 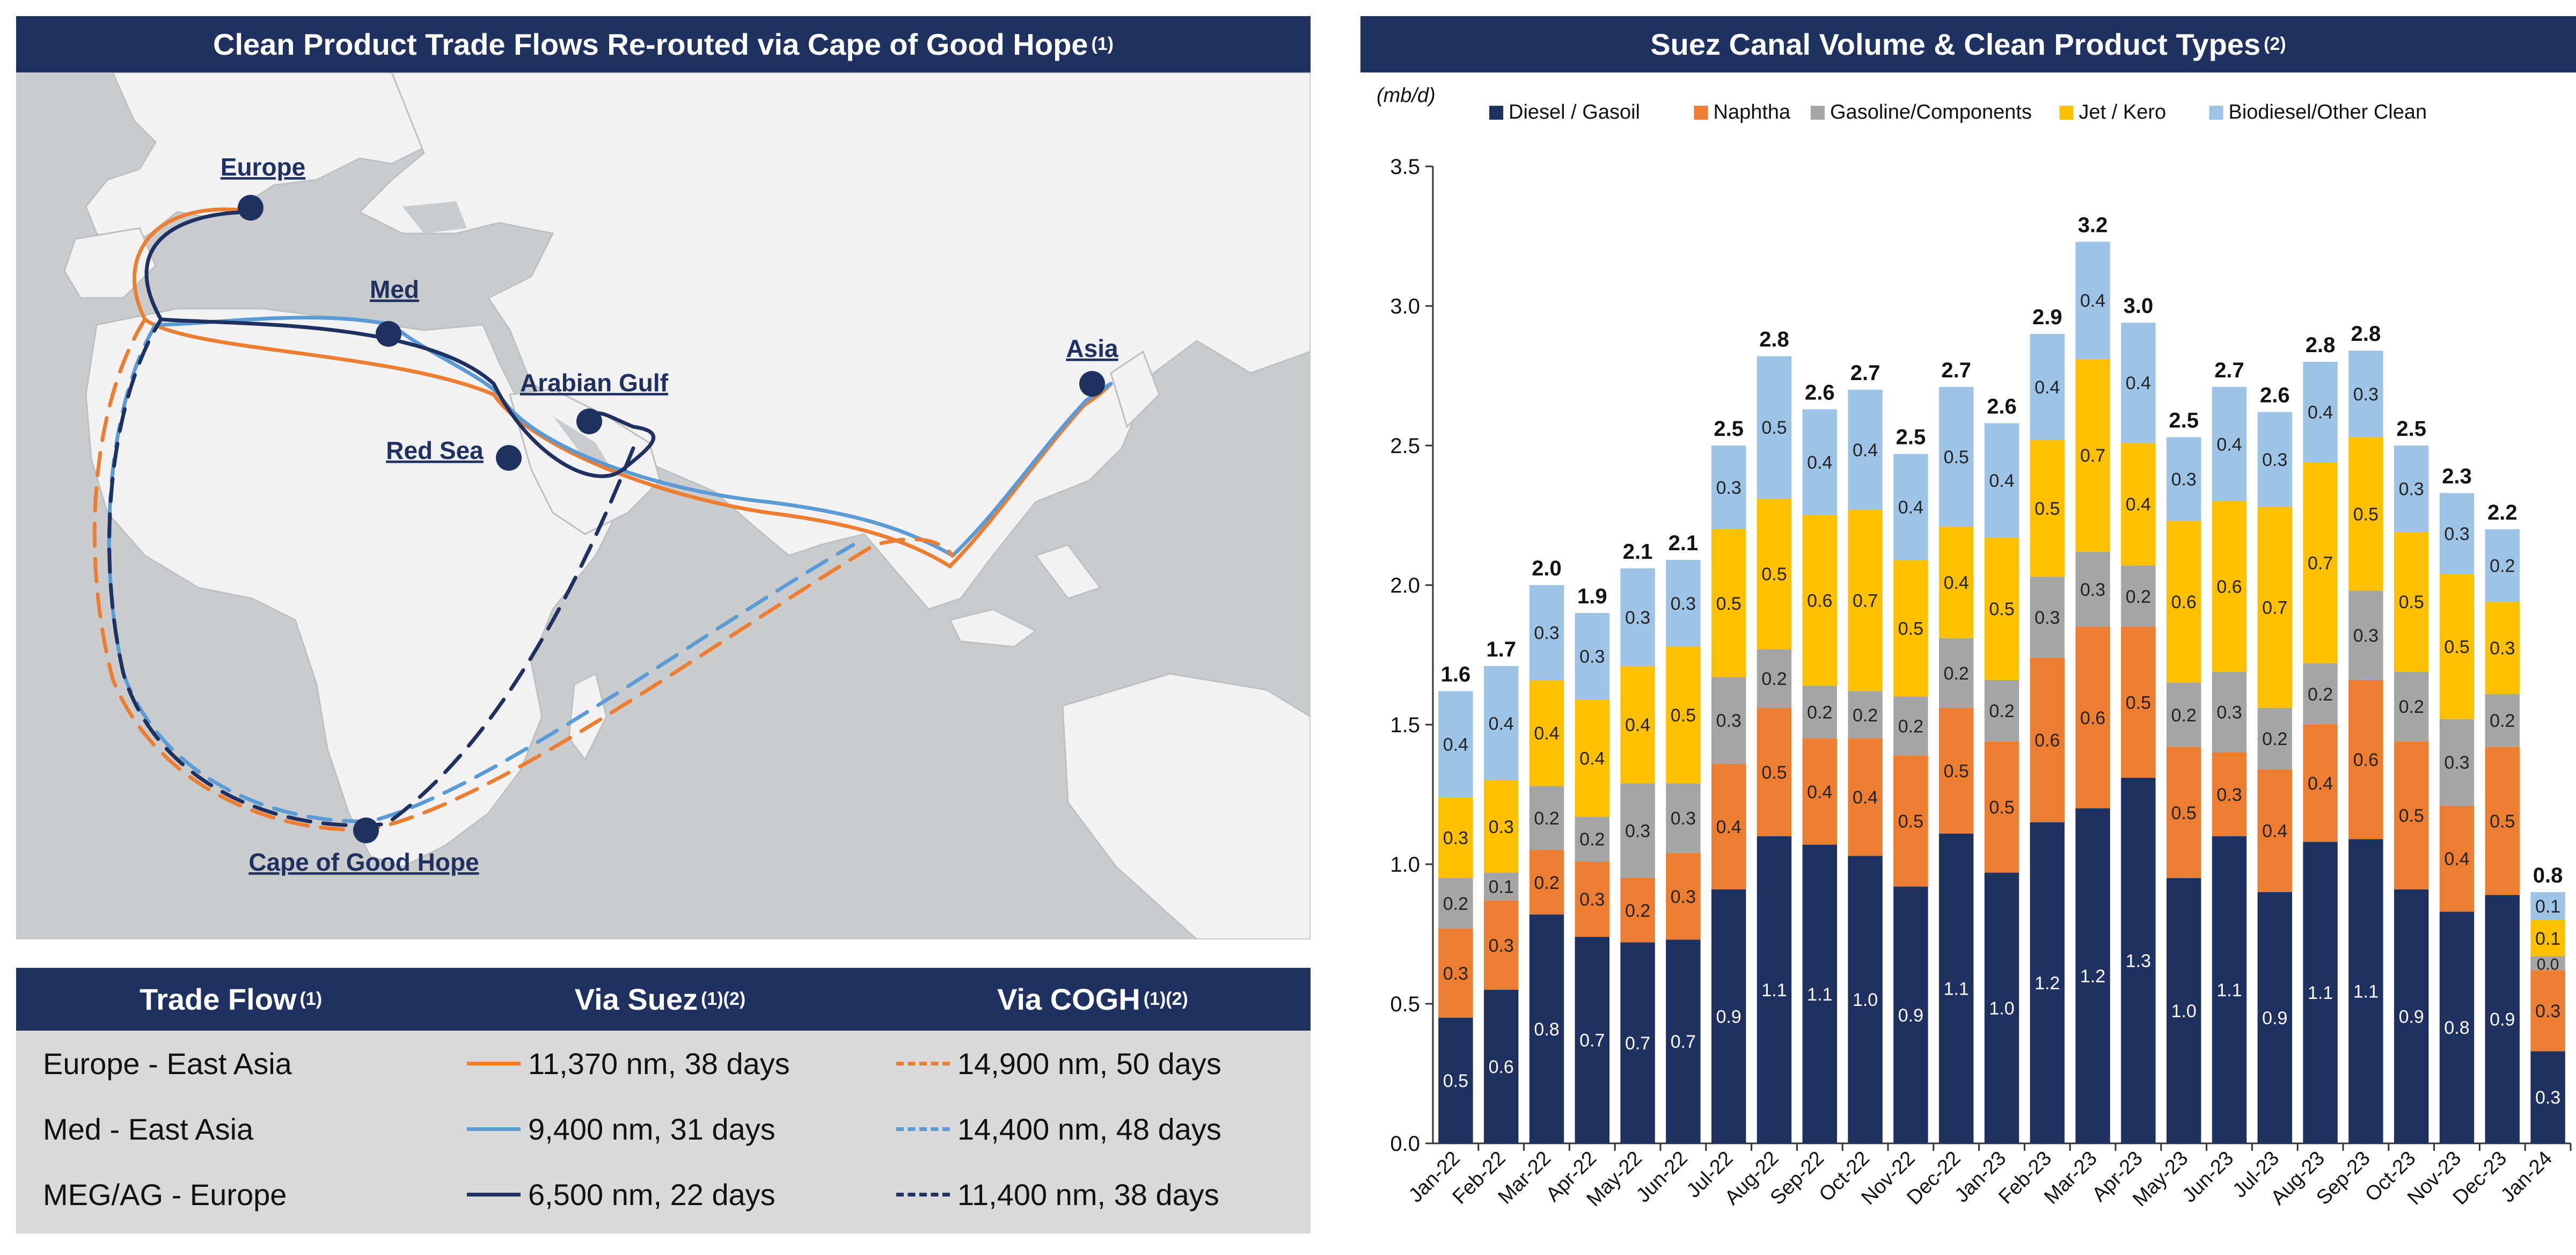 What do you see at coordinates (923, 1194) in the screenshot?
I see `cogh-line-swatch` at bounding box center [923, 1194].